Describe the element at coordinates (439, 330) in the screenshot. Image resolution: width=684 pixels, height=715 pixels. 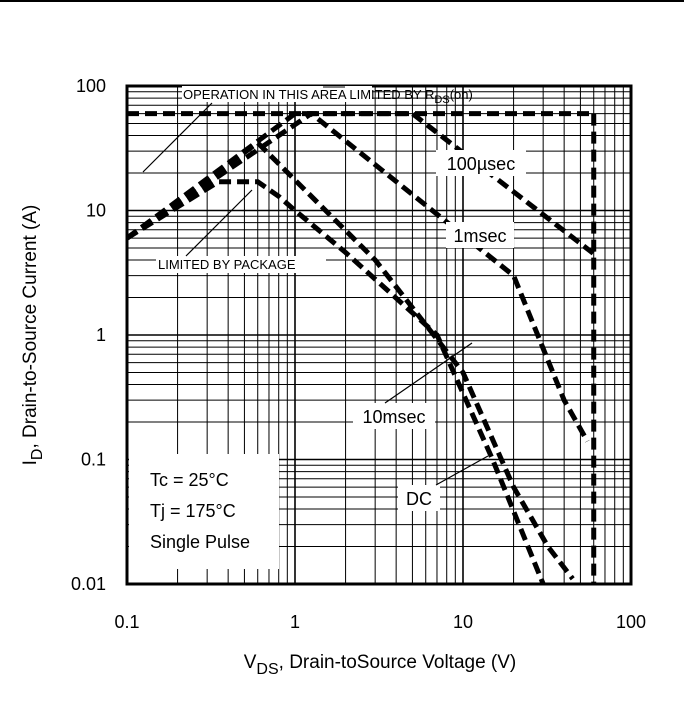
I see `curve-labels: 100µsec 1msec 10msec DC` at that location.